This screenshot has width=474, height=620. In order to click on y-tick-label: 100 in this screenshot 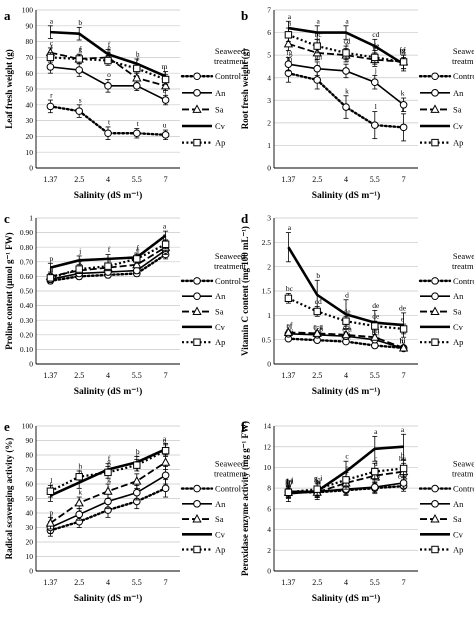, I will do `click(28, 426)`.